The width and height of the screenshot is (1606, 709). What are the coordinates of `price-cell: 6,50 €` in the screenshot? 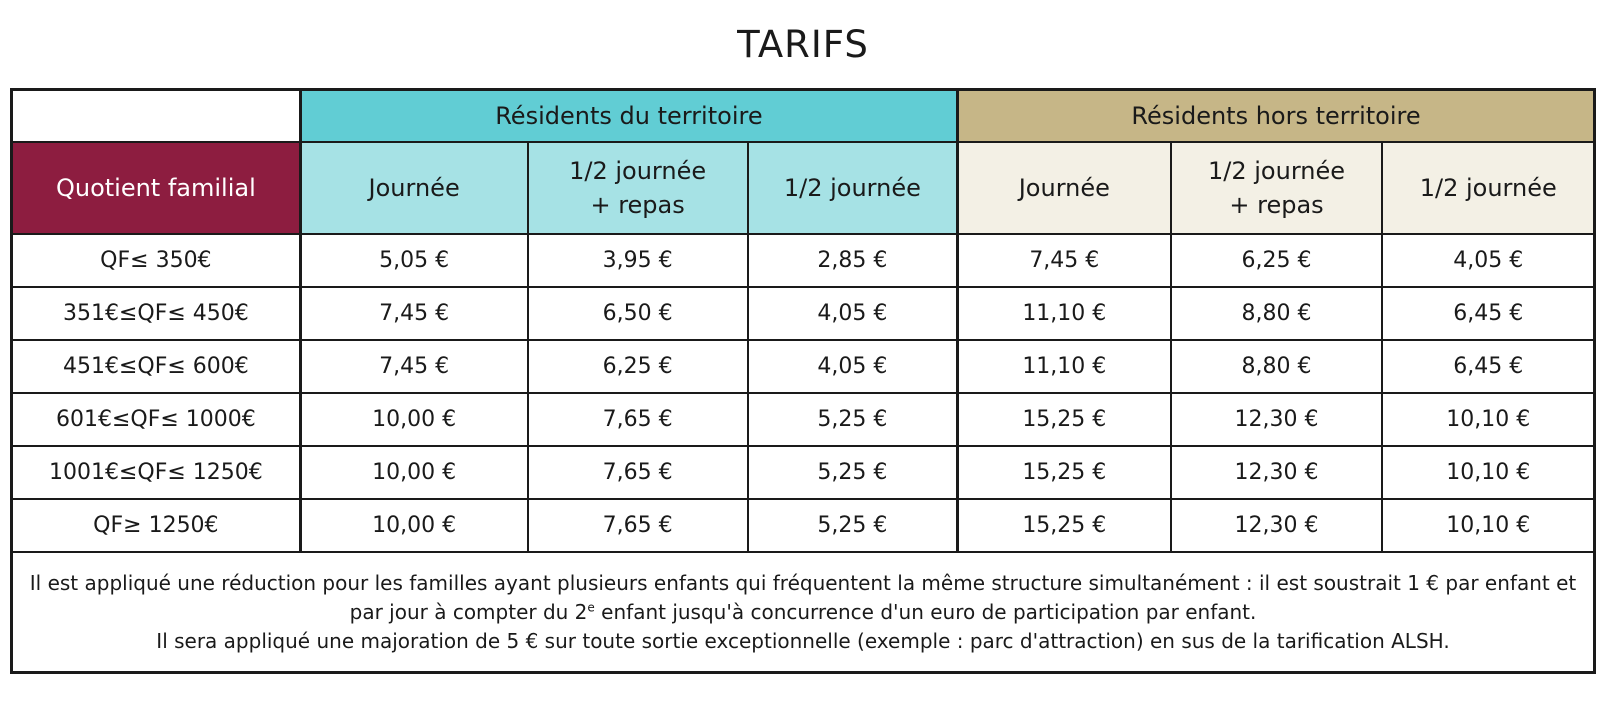 It's located at (637, 313).